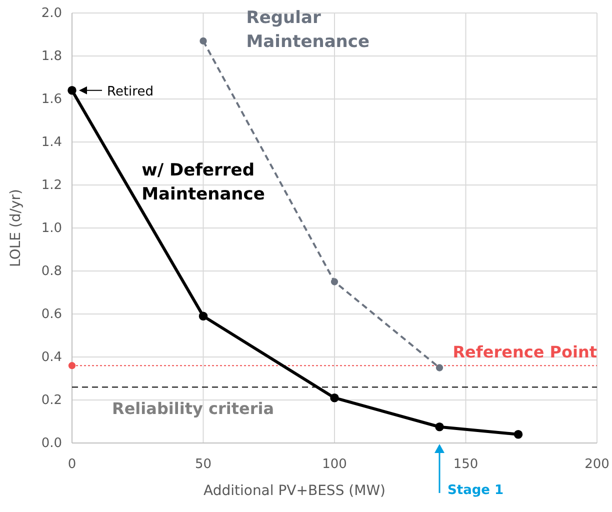 The image size is (612, 512). Describe the element at coordinates (525, 352) in the screenshot. I see `ref-line-label: Reference Point` at that location.